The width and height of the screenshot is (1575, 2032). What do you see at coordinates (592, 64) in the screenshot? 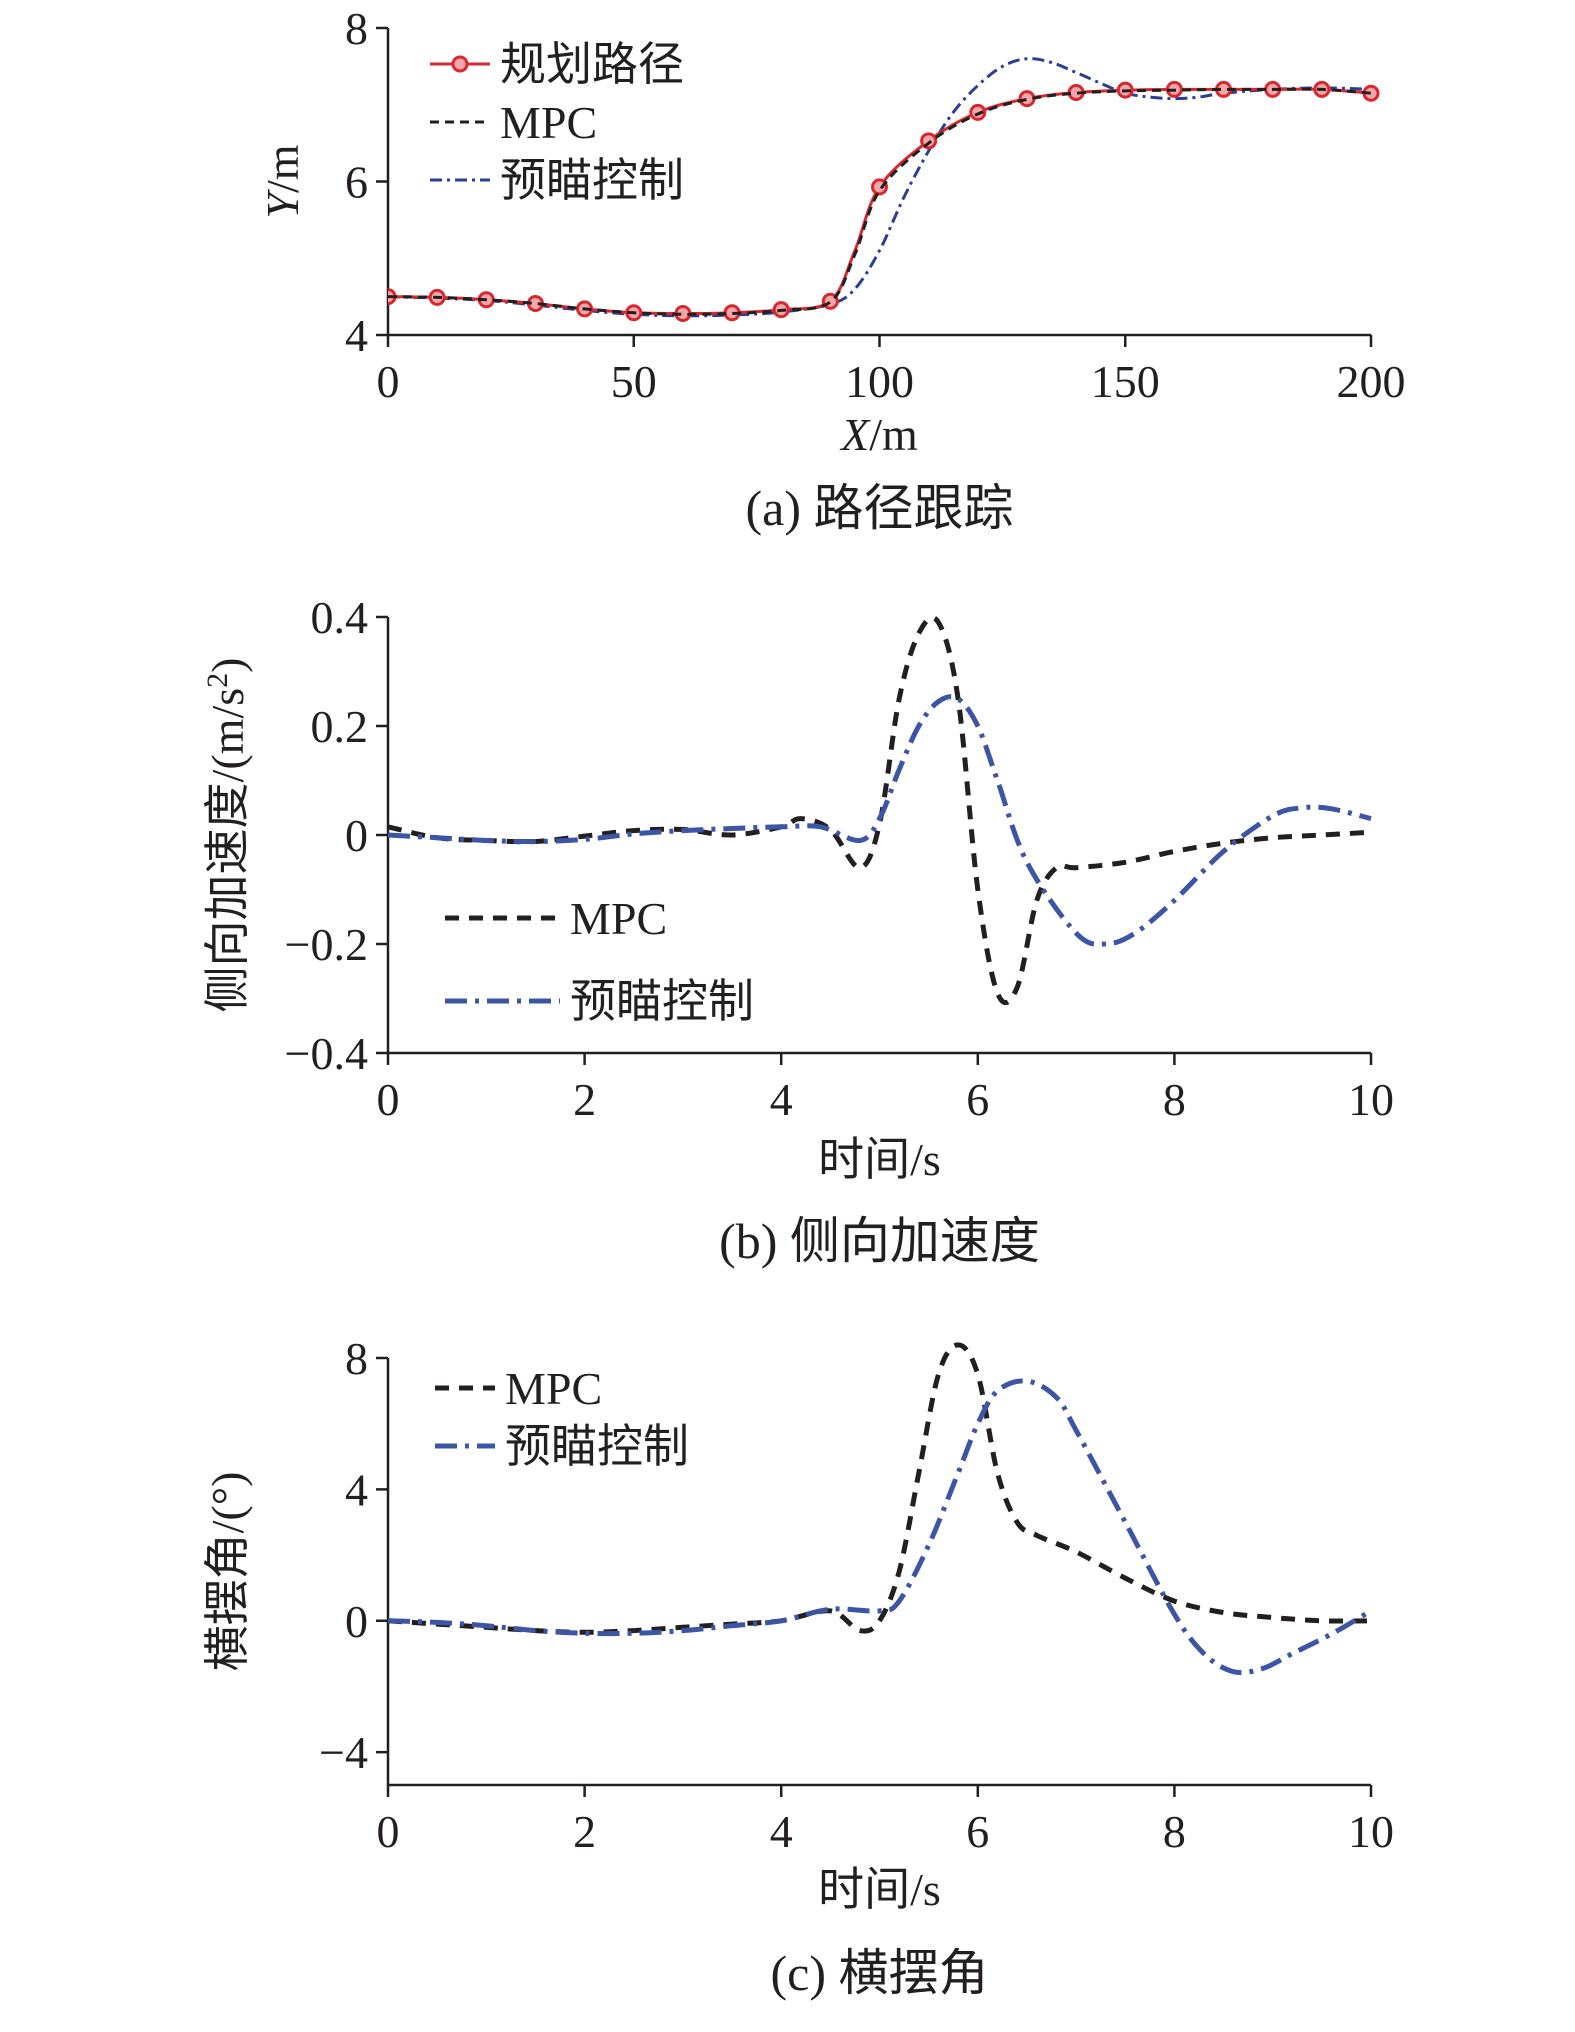
I see `legend-label: 规划路径` at bounding box center [592, 64].